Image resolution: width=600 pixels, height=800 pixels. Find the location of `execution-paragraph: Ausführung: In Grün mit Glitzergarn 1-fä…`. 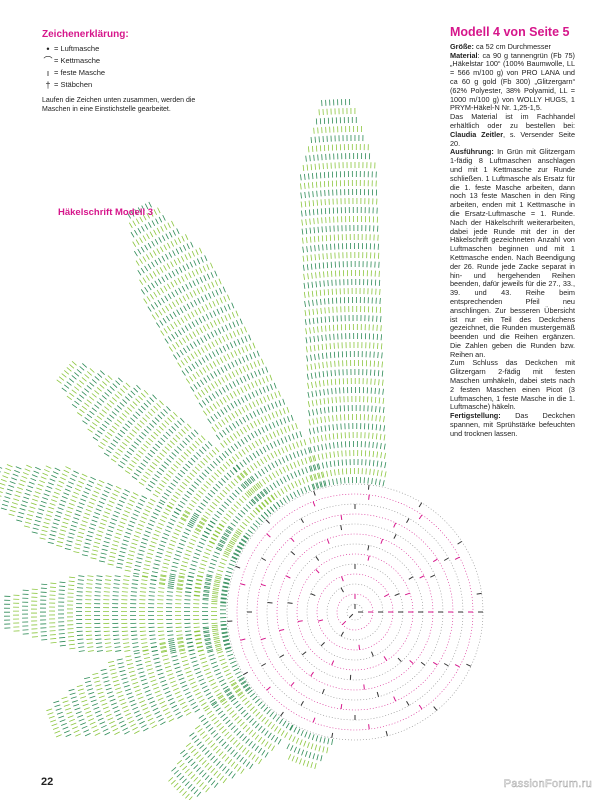

execution-paragraph: Ausführung: In Grün mit Glitzergarn 1-fä… is located at coordinates (512, 253).